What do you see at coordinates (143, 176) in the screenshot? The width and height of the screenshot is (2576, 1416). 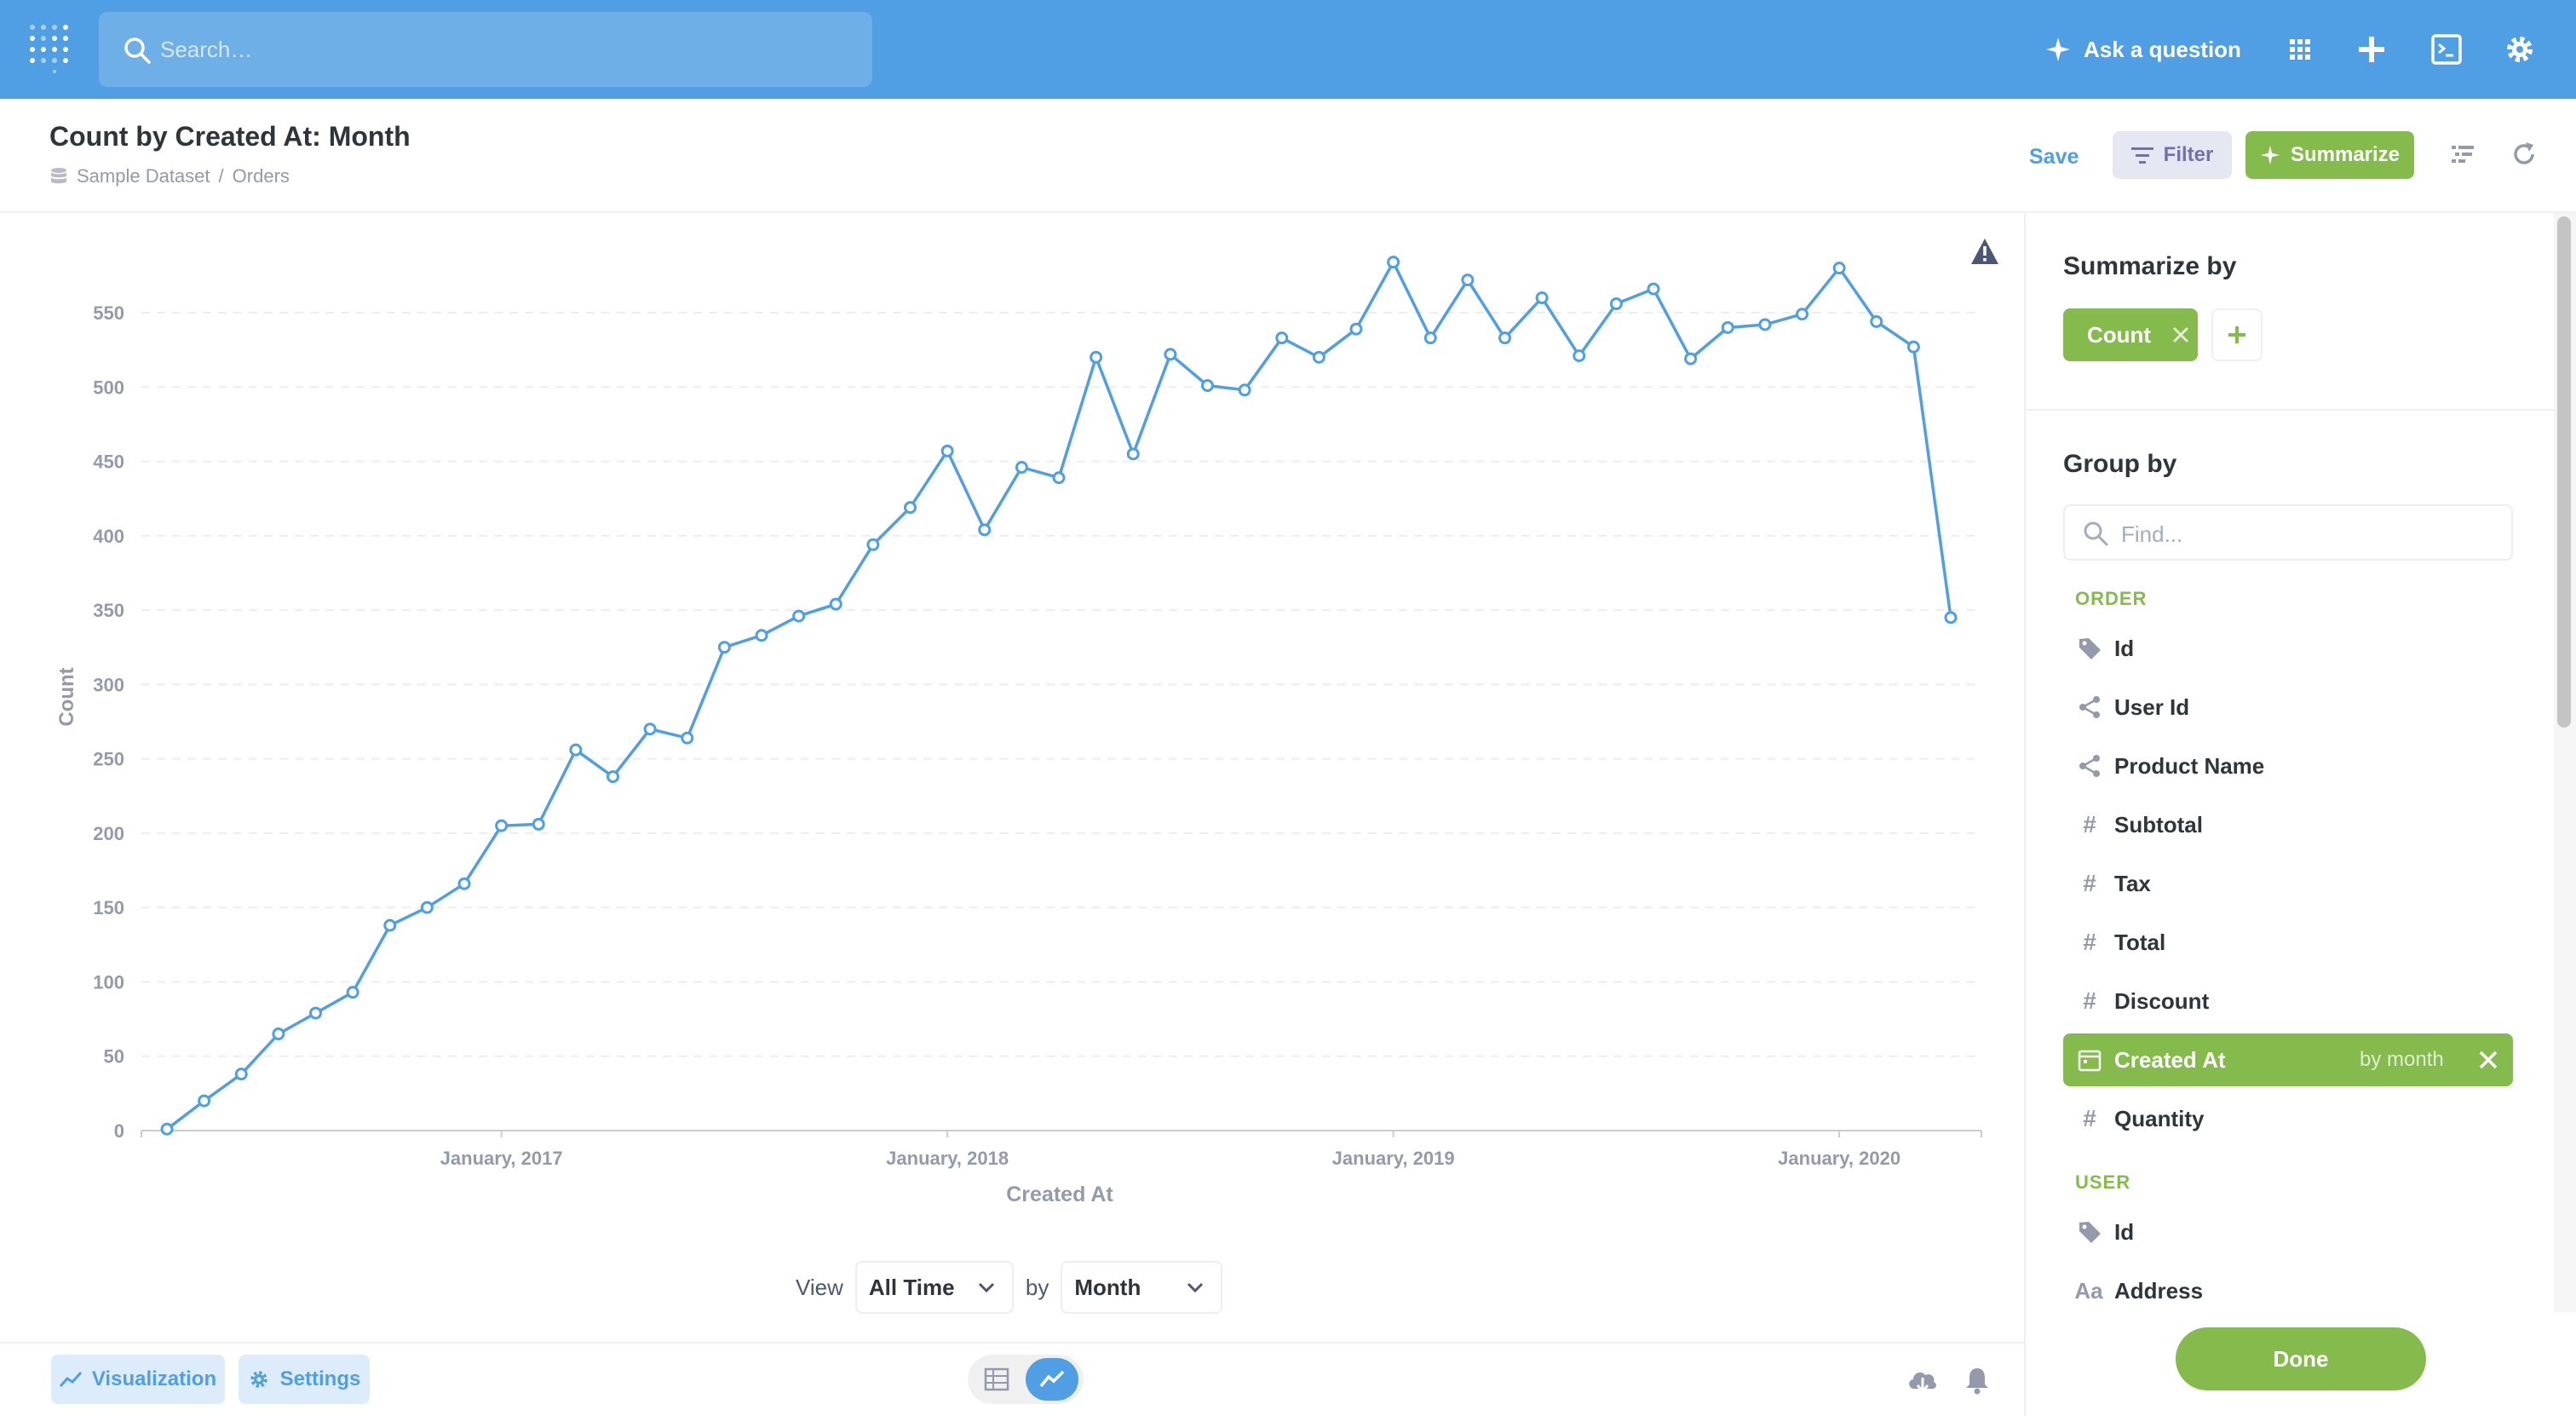 I see `breadcrumb-database: Sample Dataset` at bounding box center [143, 176].